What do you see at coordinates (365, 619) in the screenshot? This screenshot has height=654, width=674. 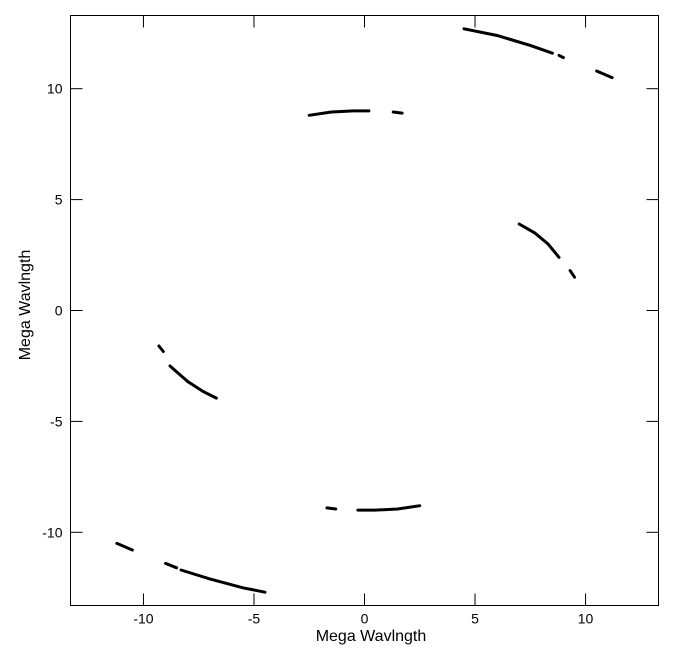 I see `x-tick-label: 0` at bounding box center [365, 619].